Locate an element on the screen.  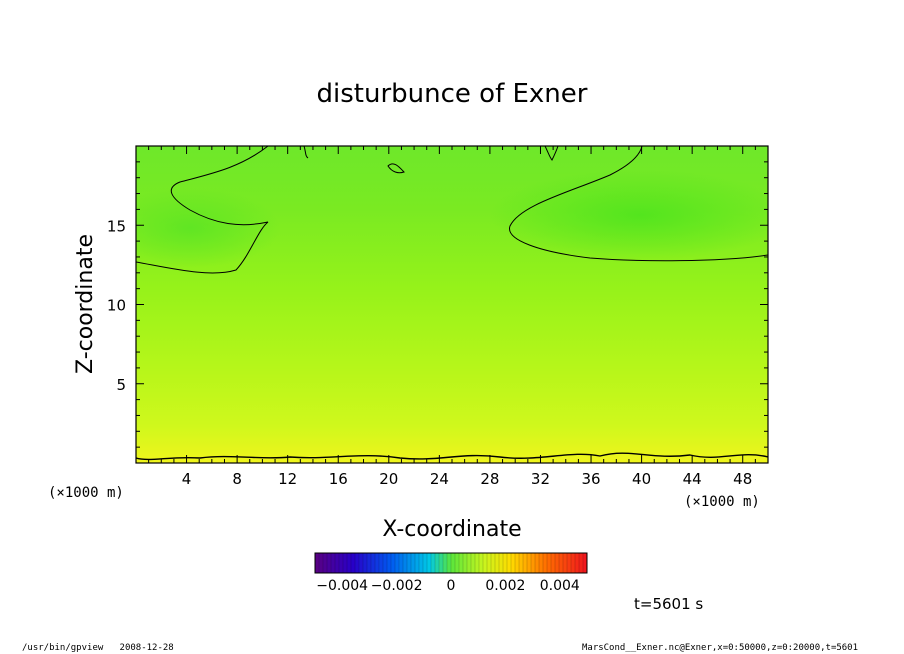
colorbar-tick-label: 0.004 is located at coordinates (560, 586).